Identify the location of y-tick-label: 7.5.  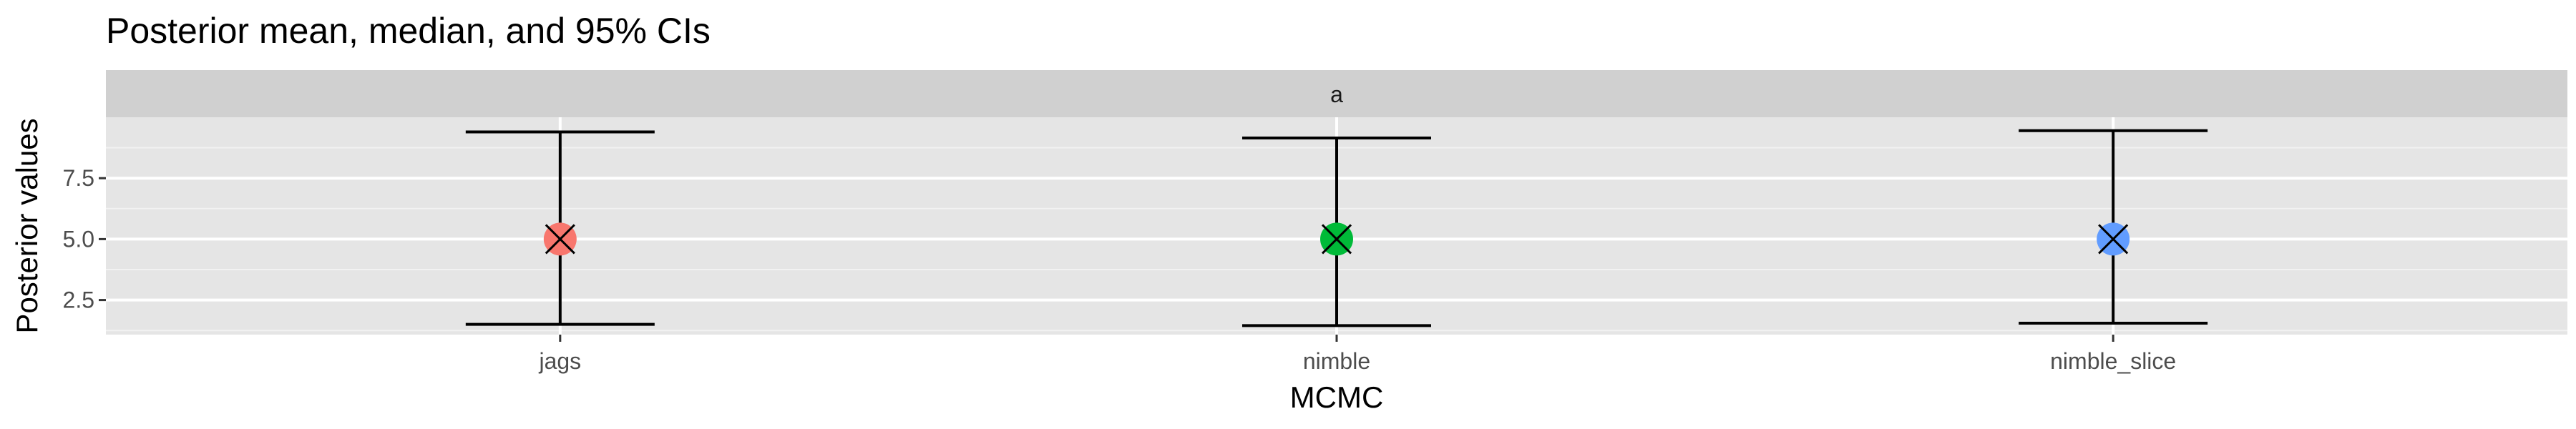
(78, 178).